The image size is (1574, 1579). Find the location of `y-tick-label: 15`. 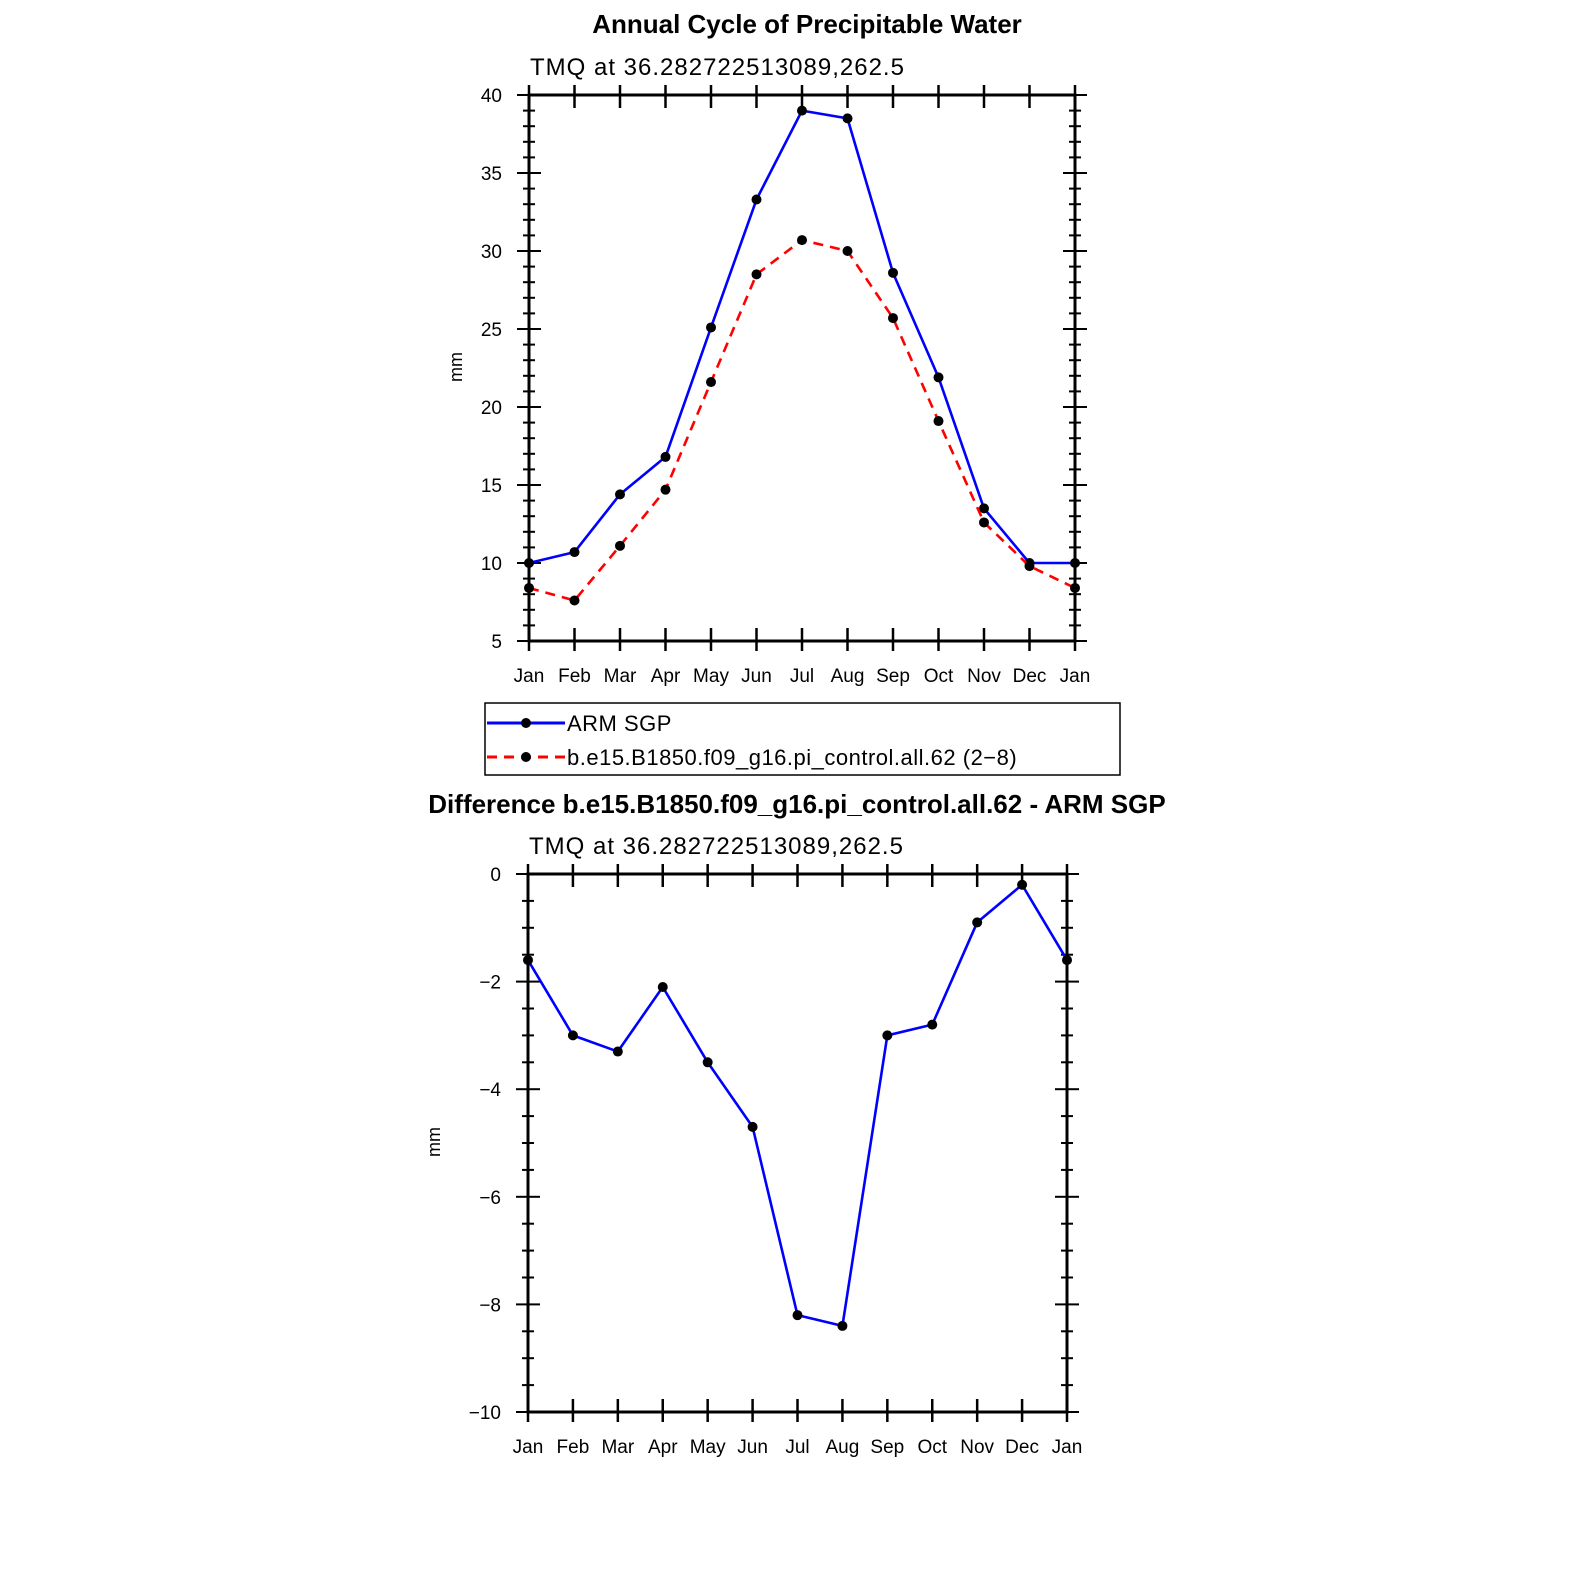

y-tick-label: 15 is located at coordinates (491, 486).